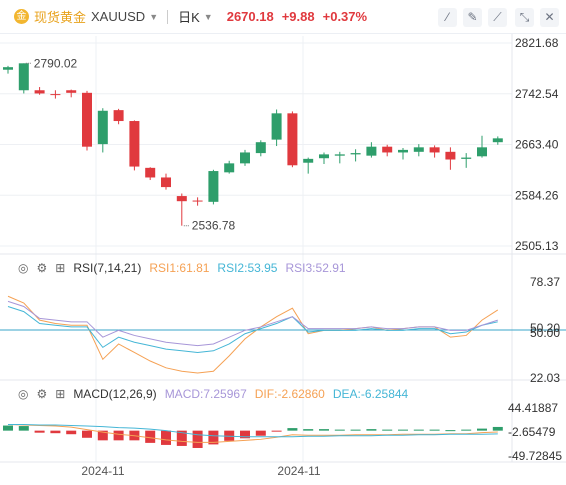  I want to click on price-tick-label: 2663.40, so click(537, 145).